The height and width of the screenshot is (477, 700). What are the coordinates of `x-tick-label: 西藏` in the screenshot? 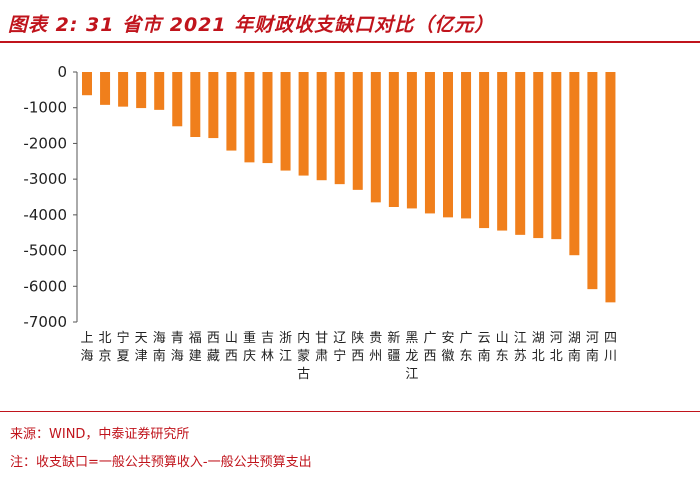 It's located at (213, 347).